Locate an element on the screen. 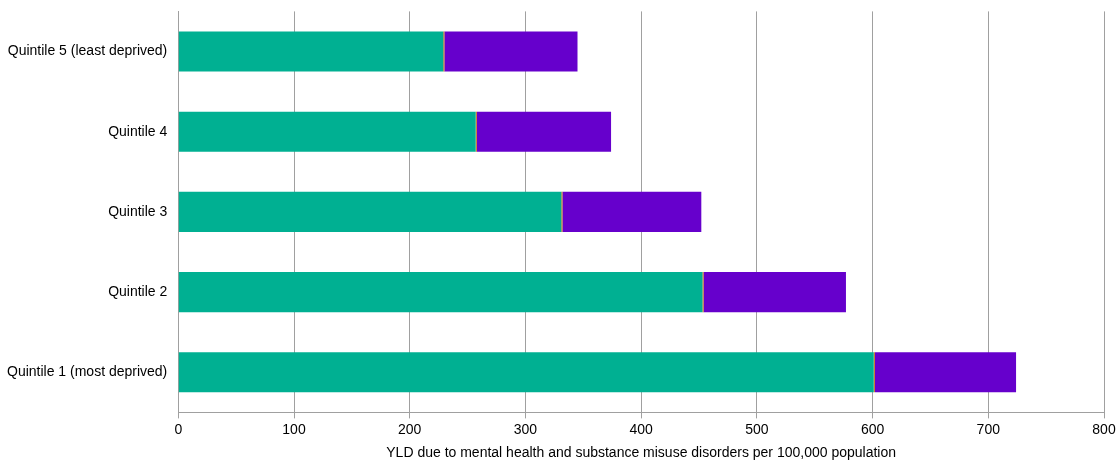 Image resolution: width=1120 pixels, height=468 pixels. x-tick-label: 800 is located at coordinates (1104, 428).